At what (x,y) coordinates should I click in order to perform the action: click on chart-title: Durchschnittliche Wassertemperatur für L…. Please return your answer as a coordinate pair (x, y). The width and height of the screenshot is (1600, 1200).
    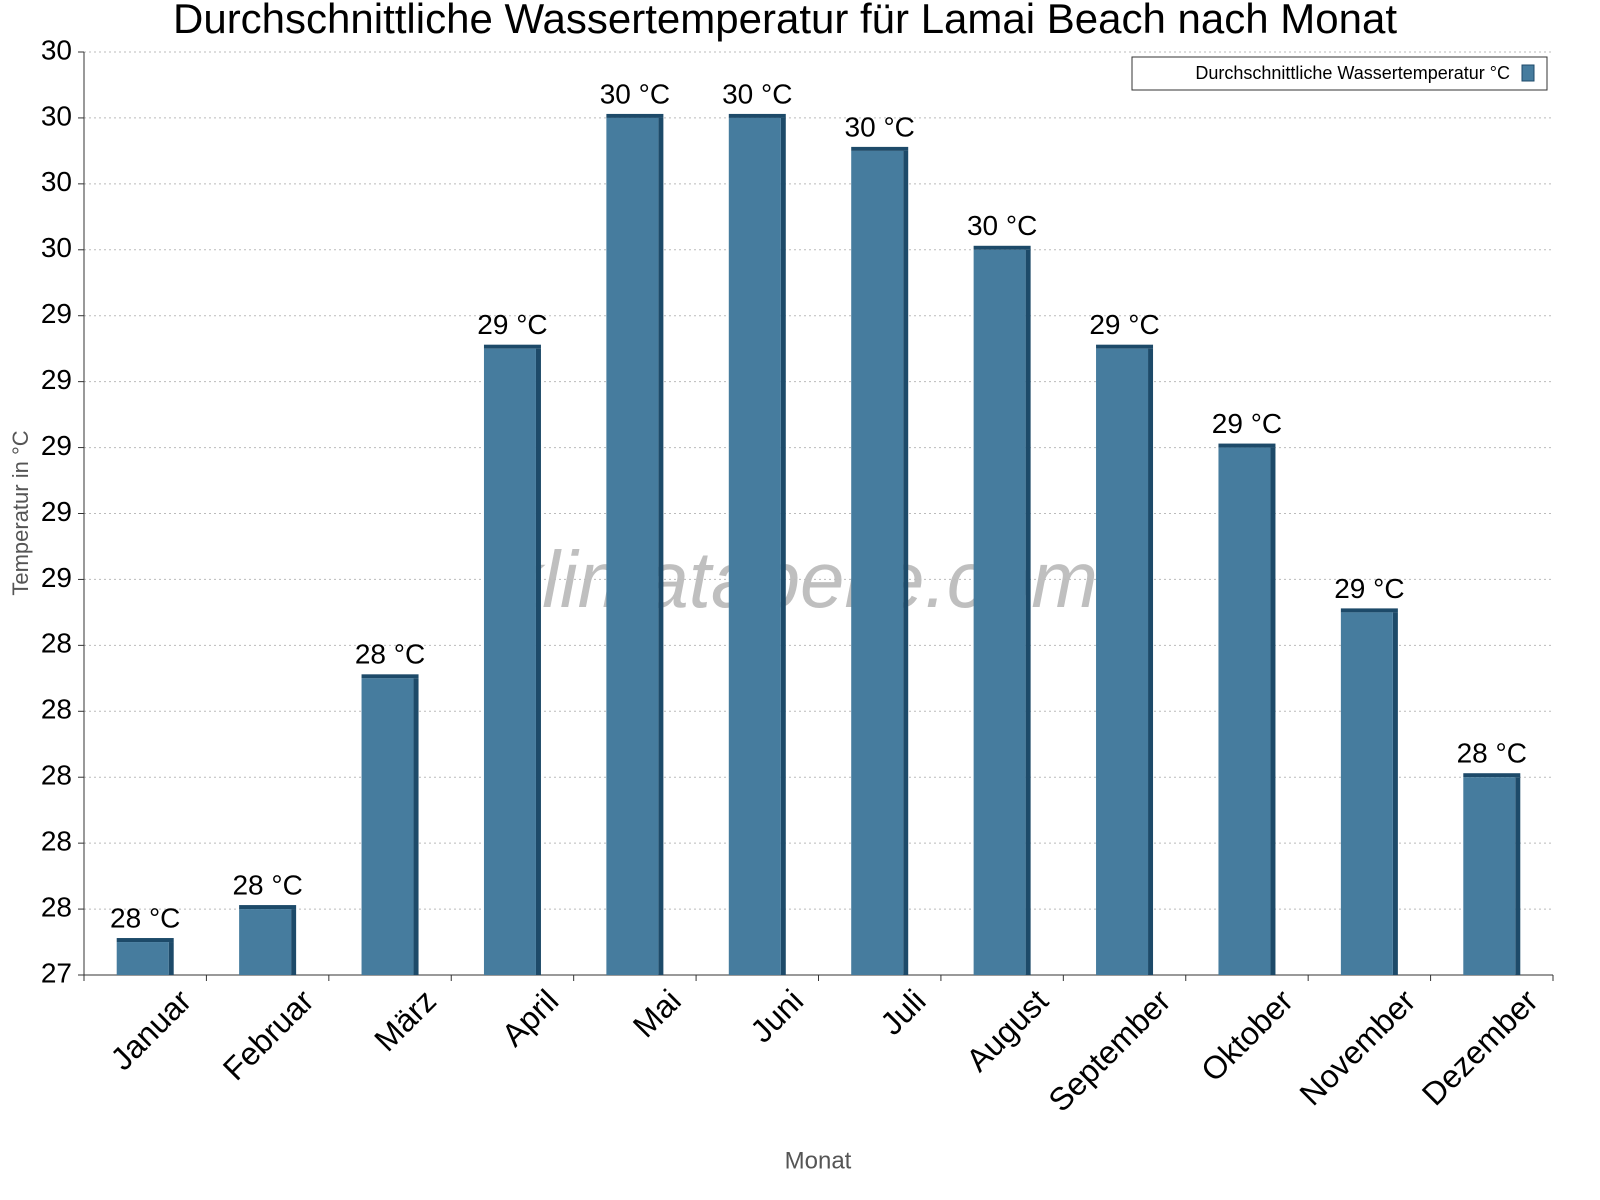
    Looking at the image, I should click on (785, 21).